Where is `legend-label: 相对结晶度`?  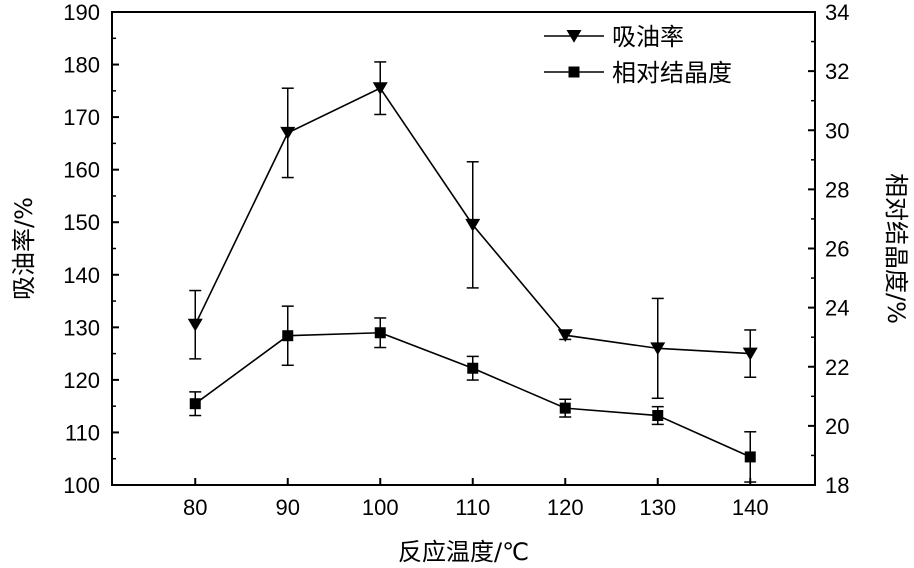 legend-label: 相对结晶度 is located at coordinates (672, 73).